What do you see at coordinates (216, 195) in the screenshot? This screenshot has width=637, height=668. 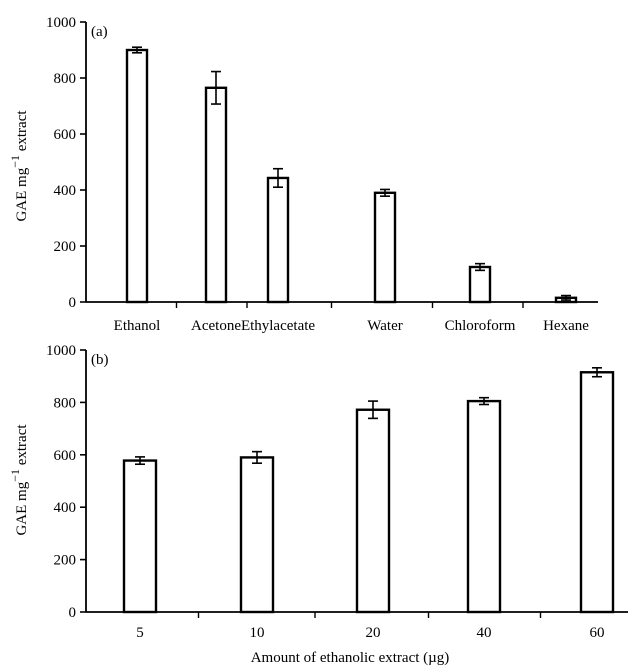 I see `bar-acetone` at bounding box center [216, 195].